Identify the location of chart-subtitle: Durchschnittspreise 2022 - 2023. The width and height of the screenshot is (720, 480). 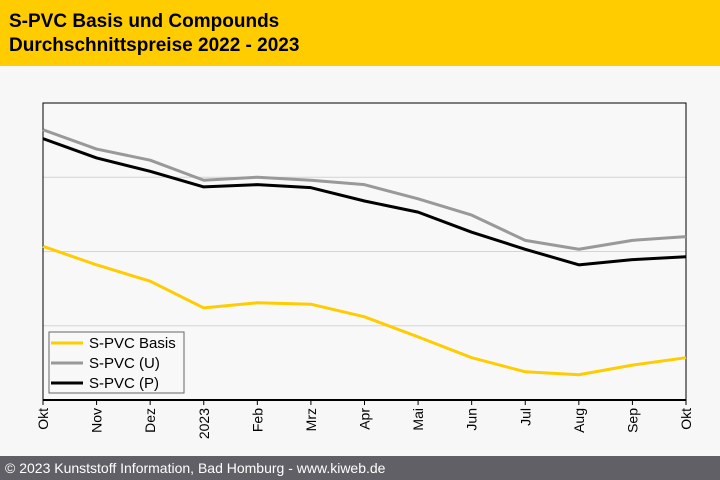
(154, 45).